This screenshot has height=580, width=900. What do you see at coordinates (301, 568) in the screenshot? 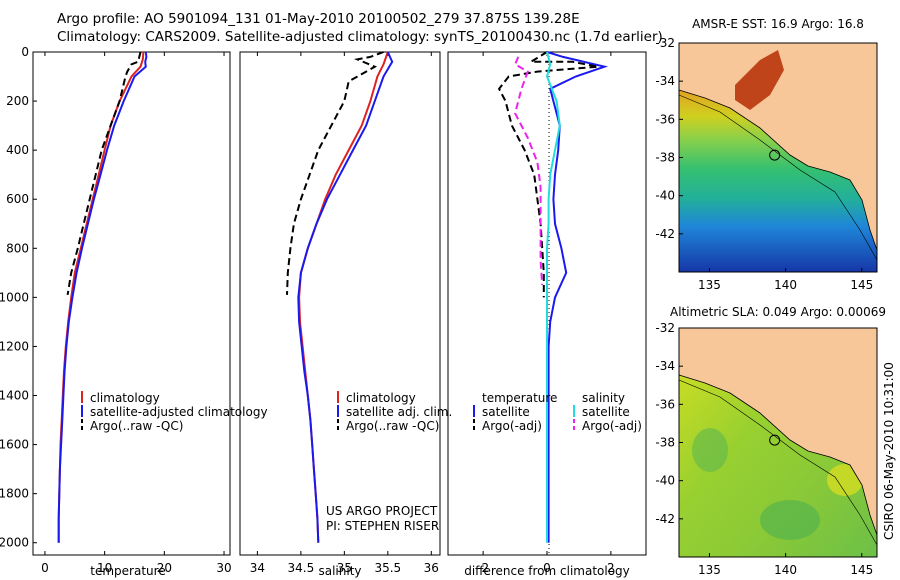
I see `x-tick-label: 34.5` at bounding box center [301, 568].